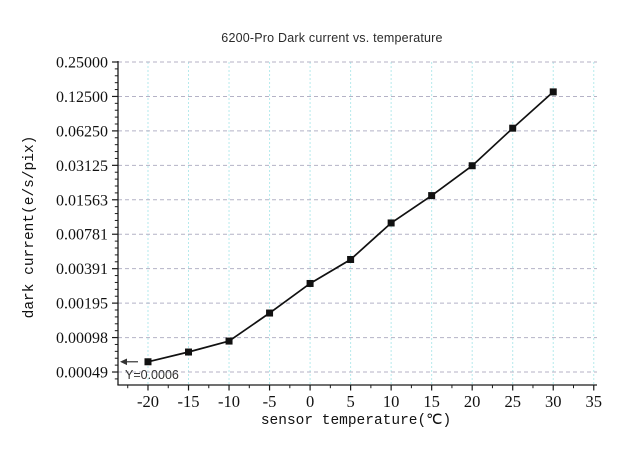  What do you see at coordinates (512, 401) in the screenshot?
I see `x-tick-label: 25` at bounding box center [512, 401].